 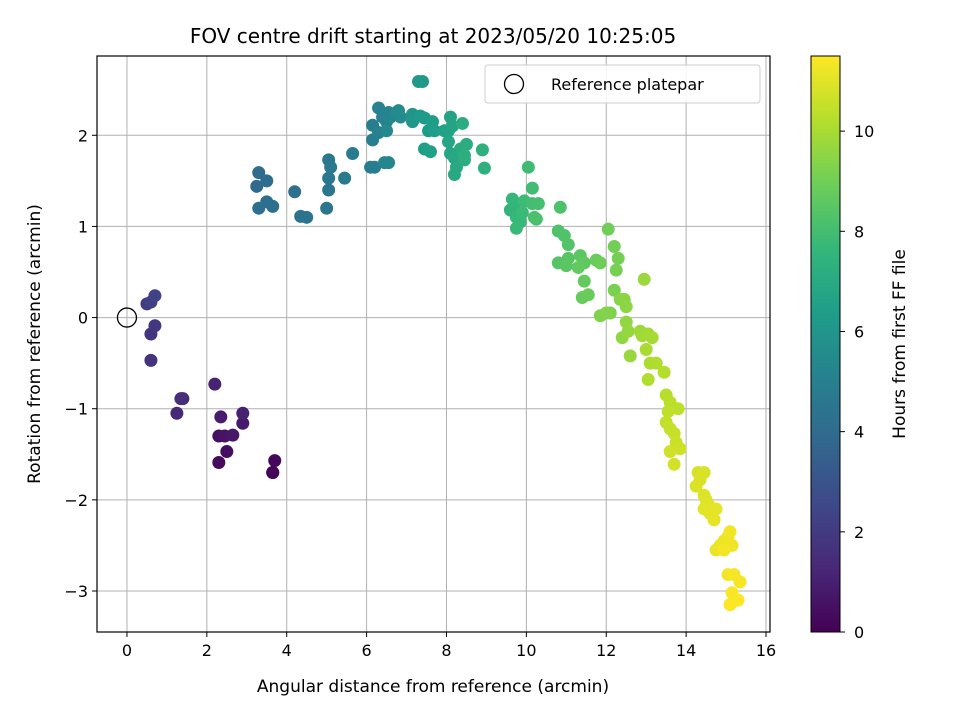 What do you see at coordinates (80, 363) in the screenshot?
I see `y-axis-ticks: −3 −2 −1 0 1 2` at bounding box center [80, 363].